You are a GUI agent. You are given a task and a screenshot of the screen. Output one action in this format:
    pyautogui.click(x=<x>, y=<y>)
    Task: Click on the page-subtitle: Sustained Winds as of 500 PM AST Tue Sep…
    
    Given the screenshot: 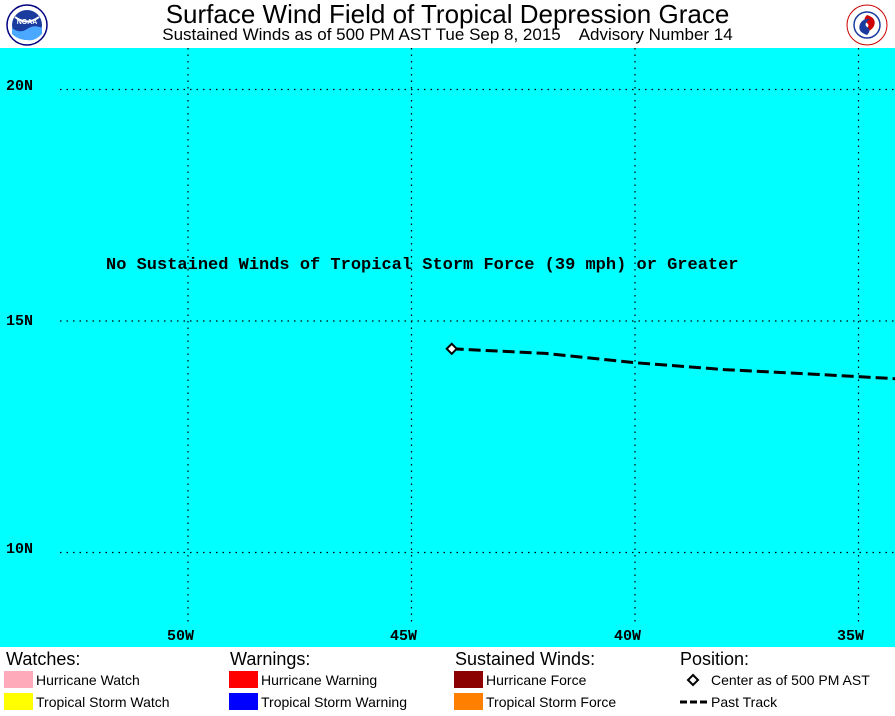 What is the action you would take?
    pyautogui.click(x=447, y=34)
    